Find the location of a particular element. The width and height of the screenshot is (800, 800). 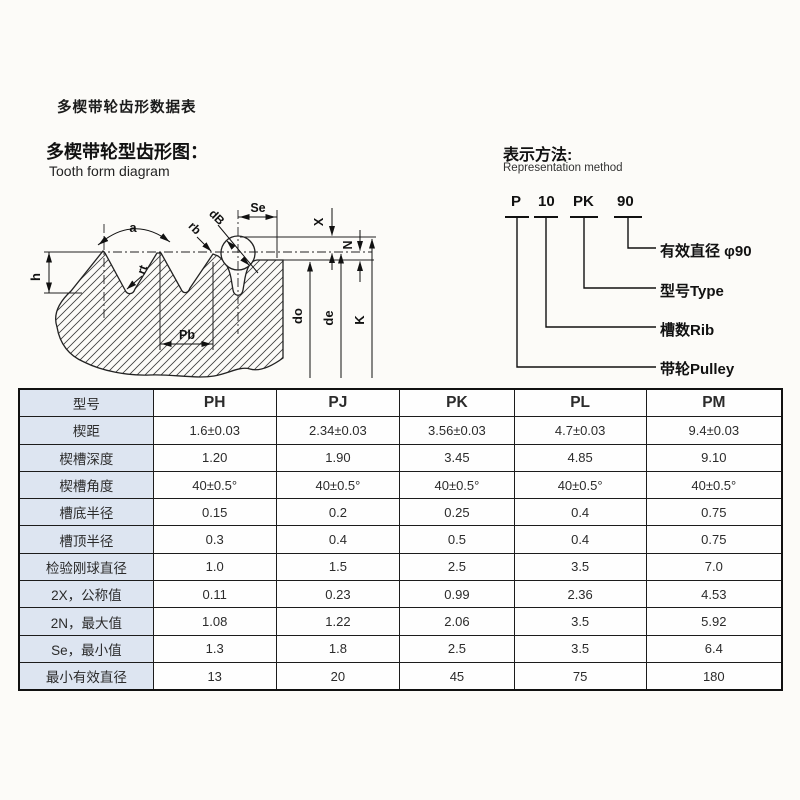

table-row: 槽底半径 0.15 0.2 0.25 0.4 0.75 is located at coordinates (400, 512).